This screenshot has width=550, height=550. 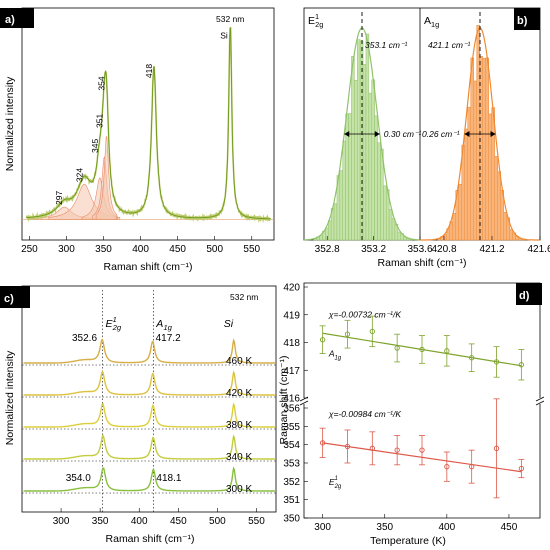 I want to click on panel-d-ytick-label: 351, so click(x=291, y=500).